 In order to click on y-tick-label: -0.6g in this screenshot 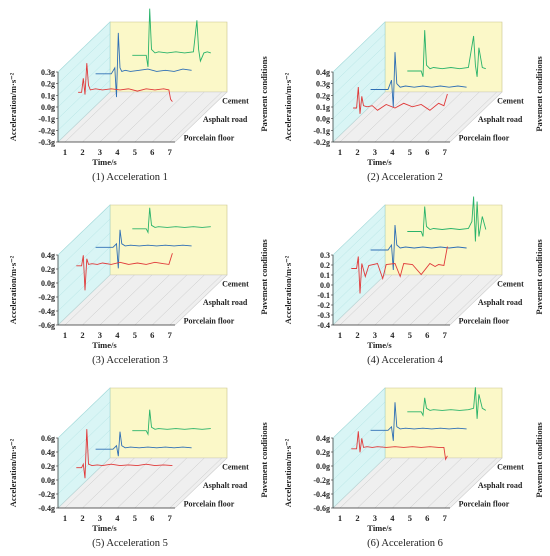, I will do `click(321, 508)`.